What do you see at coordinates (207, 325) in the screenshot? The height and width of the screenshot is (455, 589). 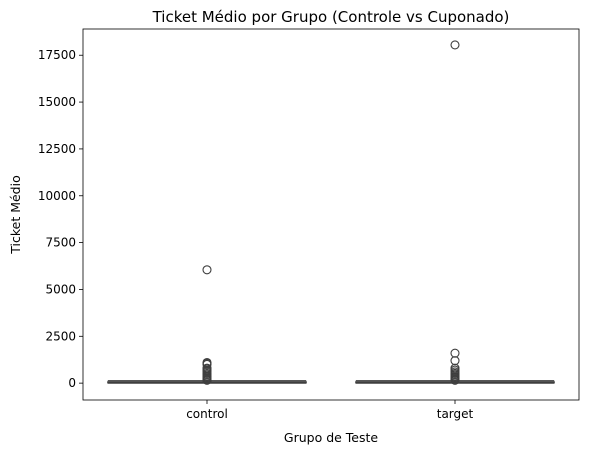 I see `box-control` at bounding box center [207, 325].